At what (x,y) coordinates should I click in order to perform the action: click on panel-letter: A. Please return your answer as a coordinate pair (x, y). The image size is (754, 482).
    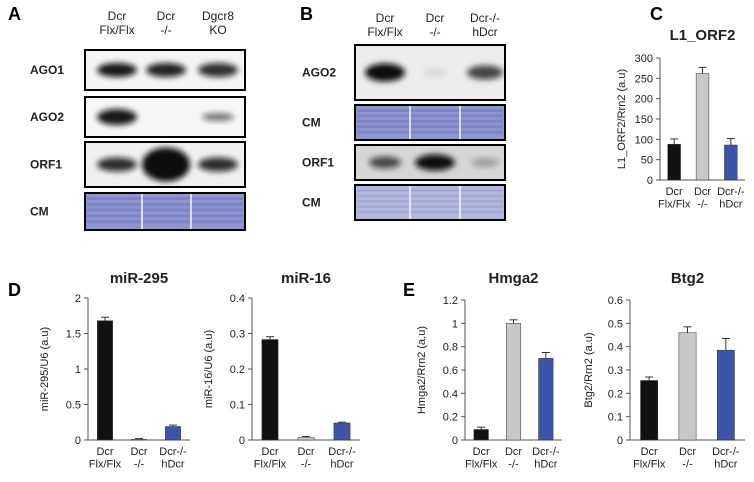
    Looking at the image, I should click on (14, 14).